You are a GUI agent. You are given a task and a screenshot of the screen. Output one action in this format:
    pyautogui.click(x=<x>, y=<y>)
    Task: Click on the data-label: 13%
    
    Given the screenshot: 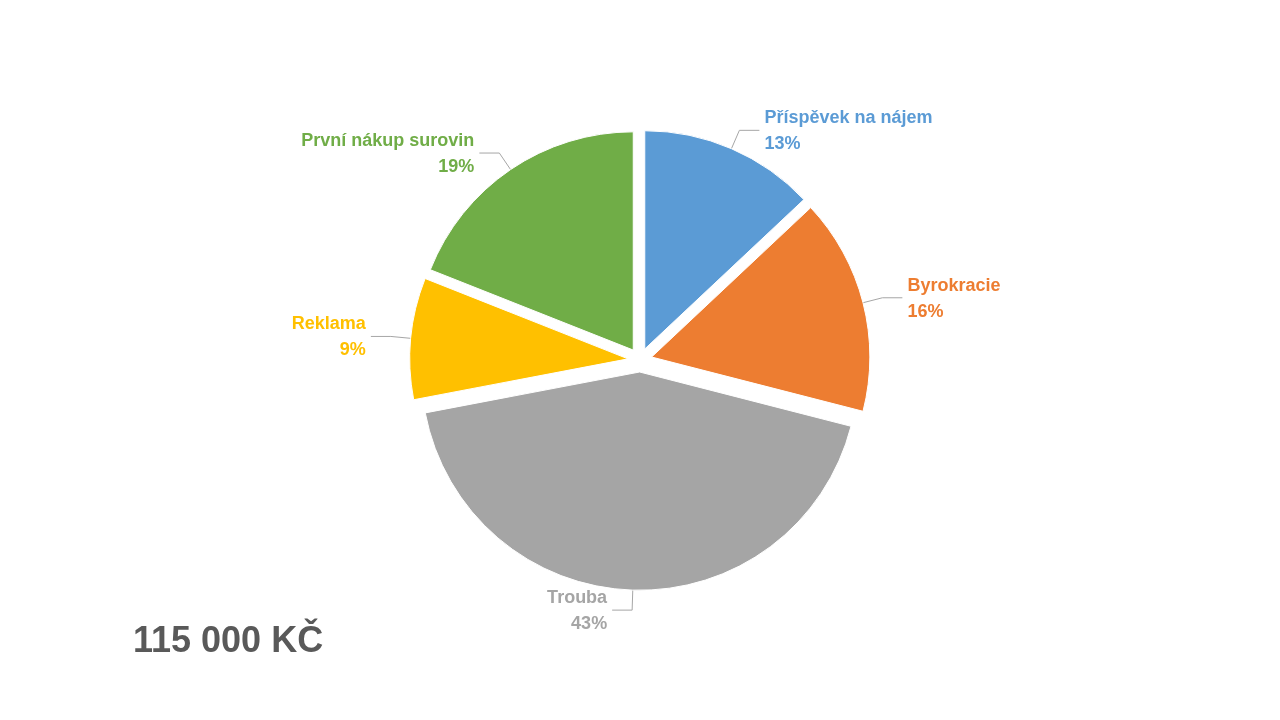 What is the action you would take?
    pyautogui.click(x=782, y=143)
    